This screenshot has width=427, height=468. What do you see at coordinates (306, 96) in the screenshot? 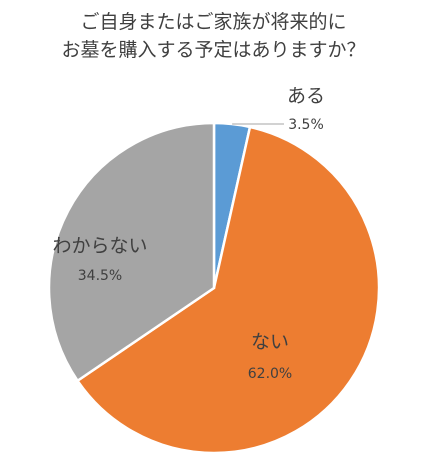
I see `slice-label-aru: ある` at bounding box center [306, 96].